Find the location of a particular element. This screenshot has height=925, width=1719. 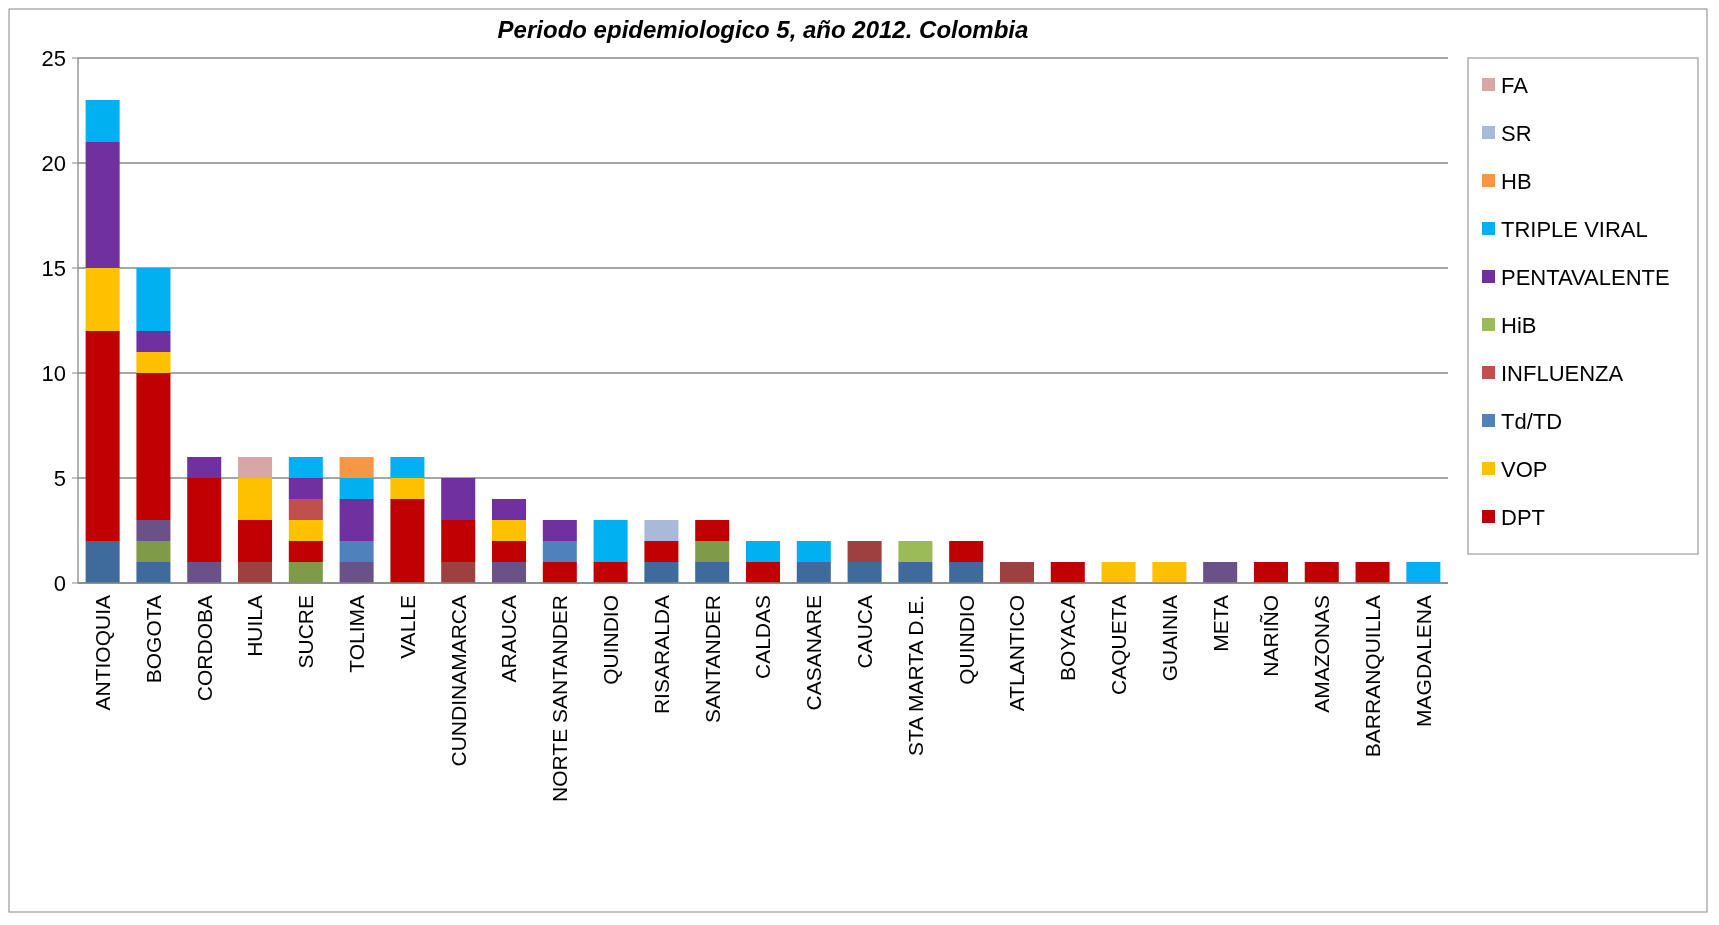

legend-label: Td/TD is located at coordinates (1532, 421).